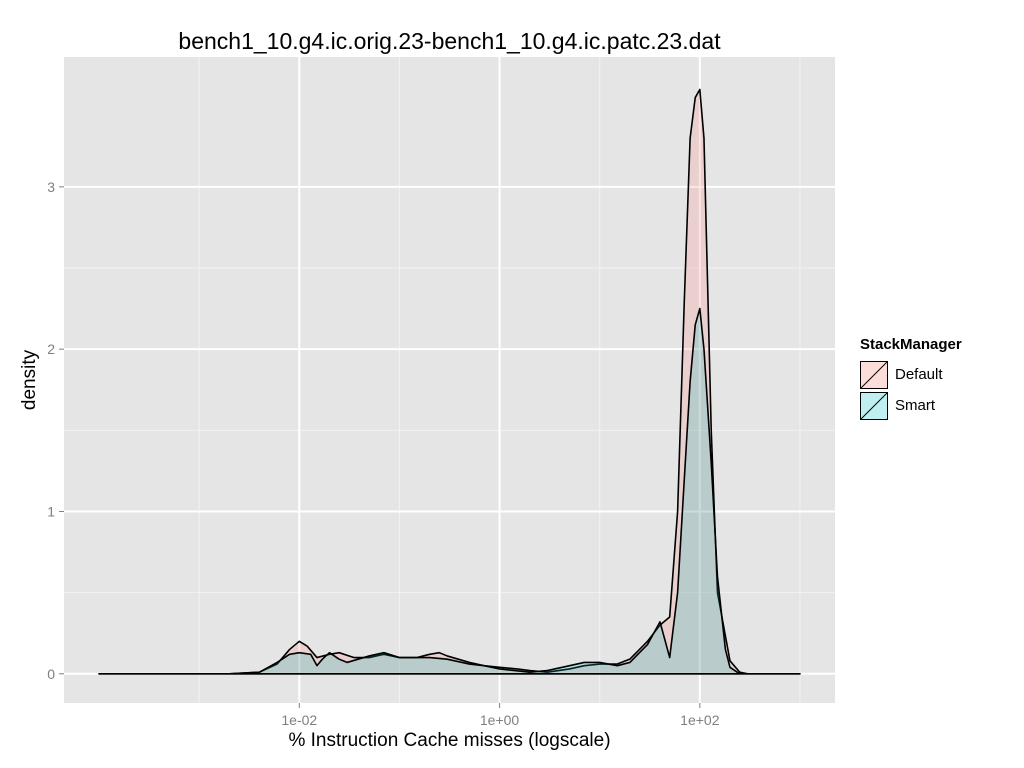  I want to click on y-tick-label: 1, so click(51, 511).